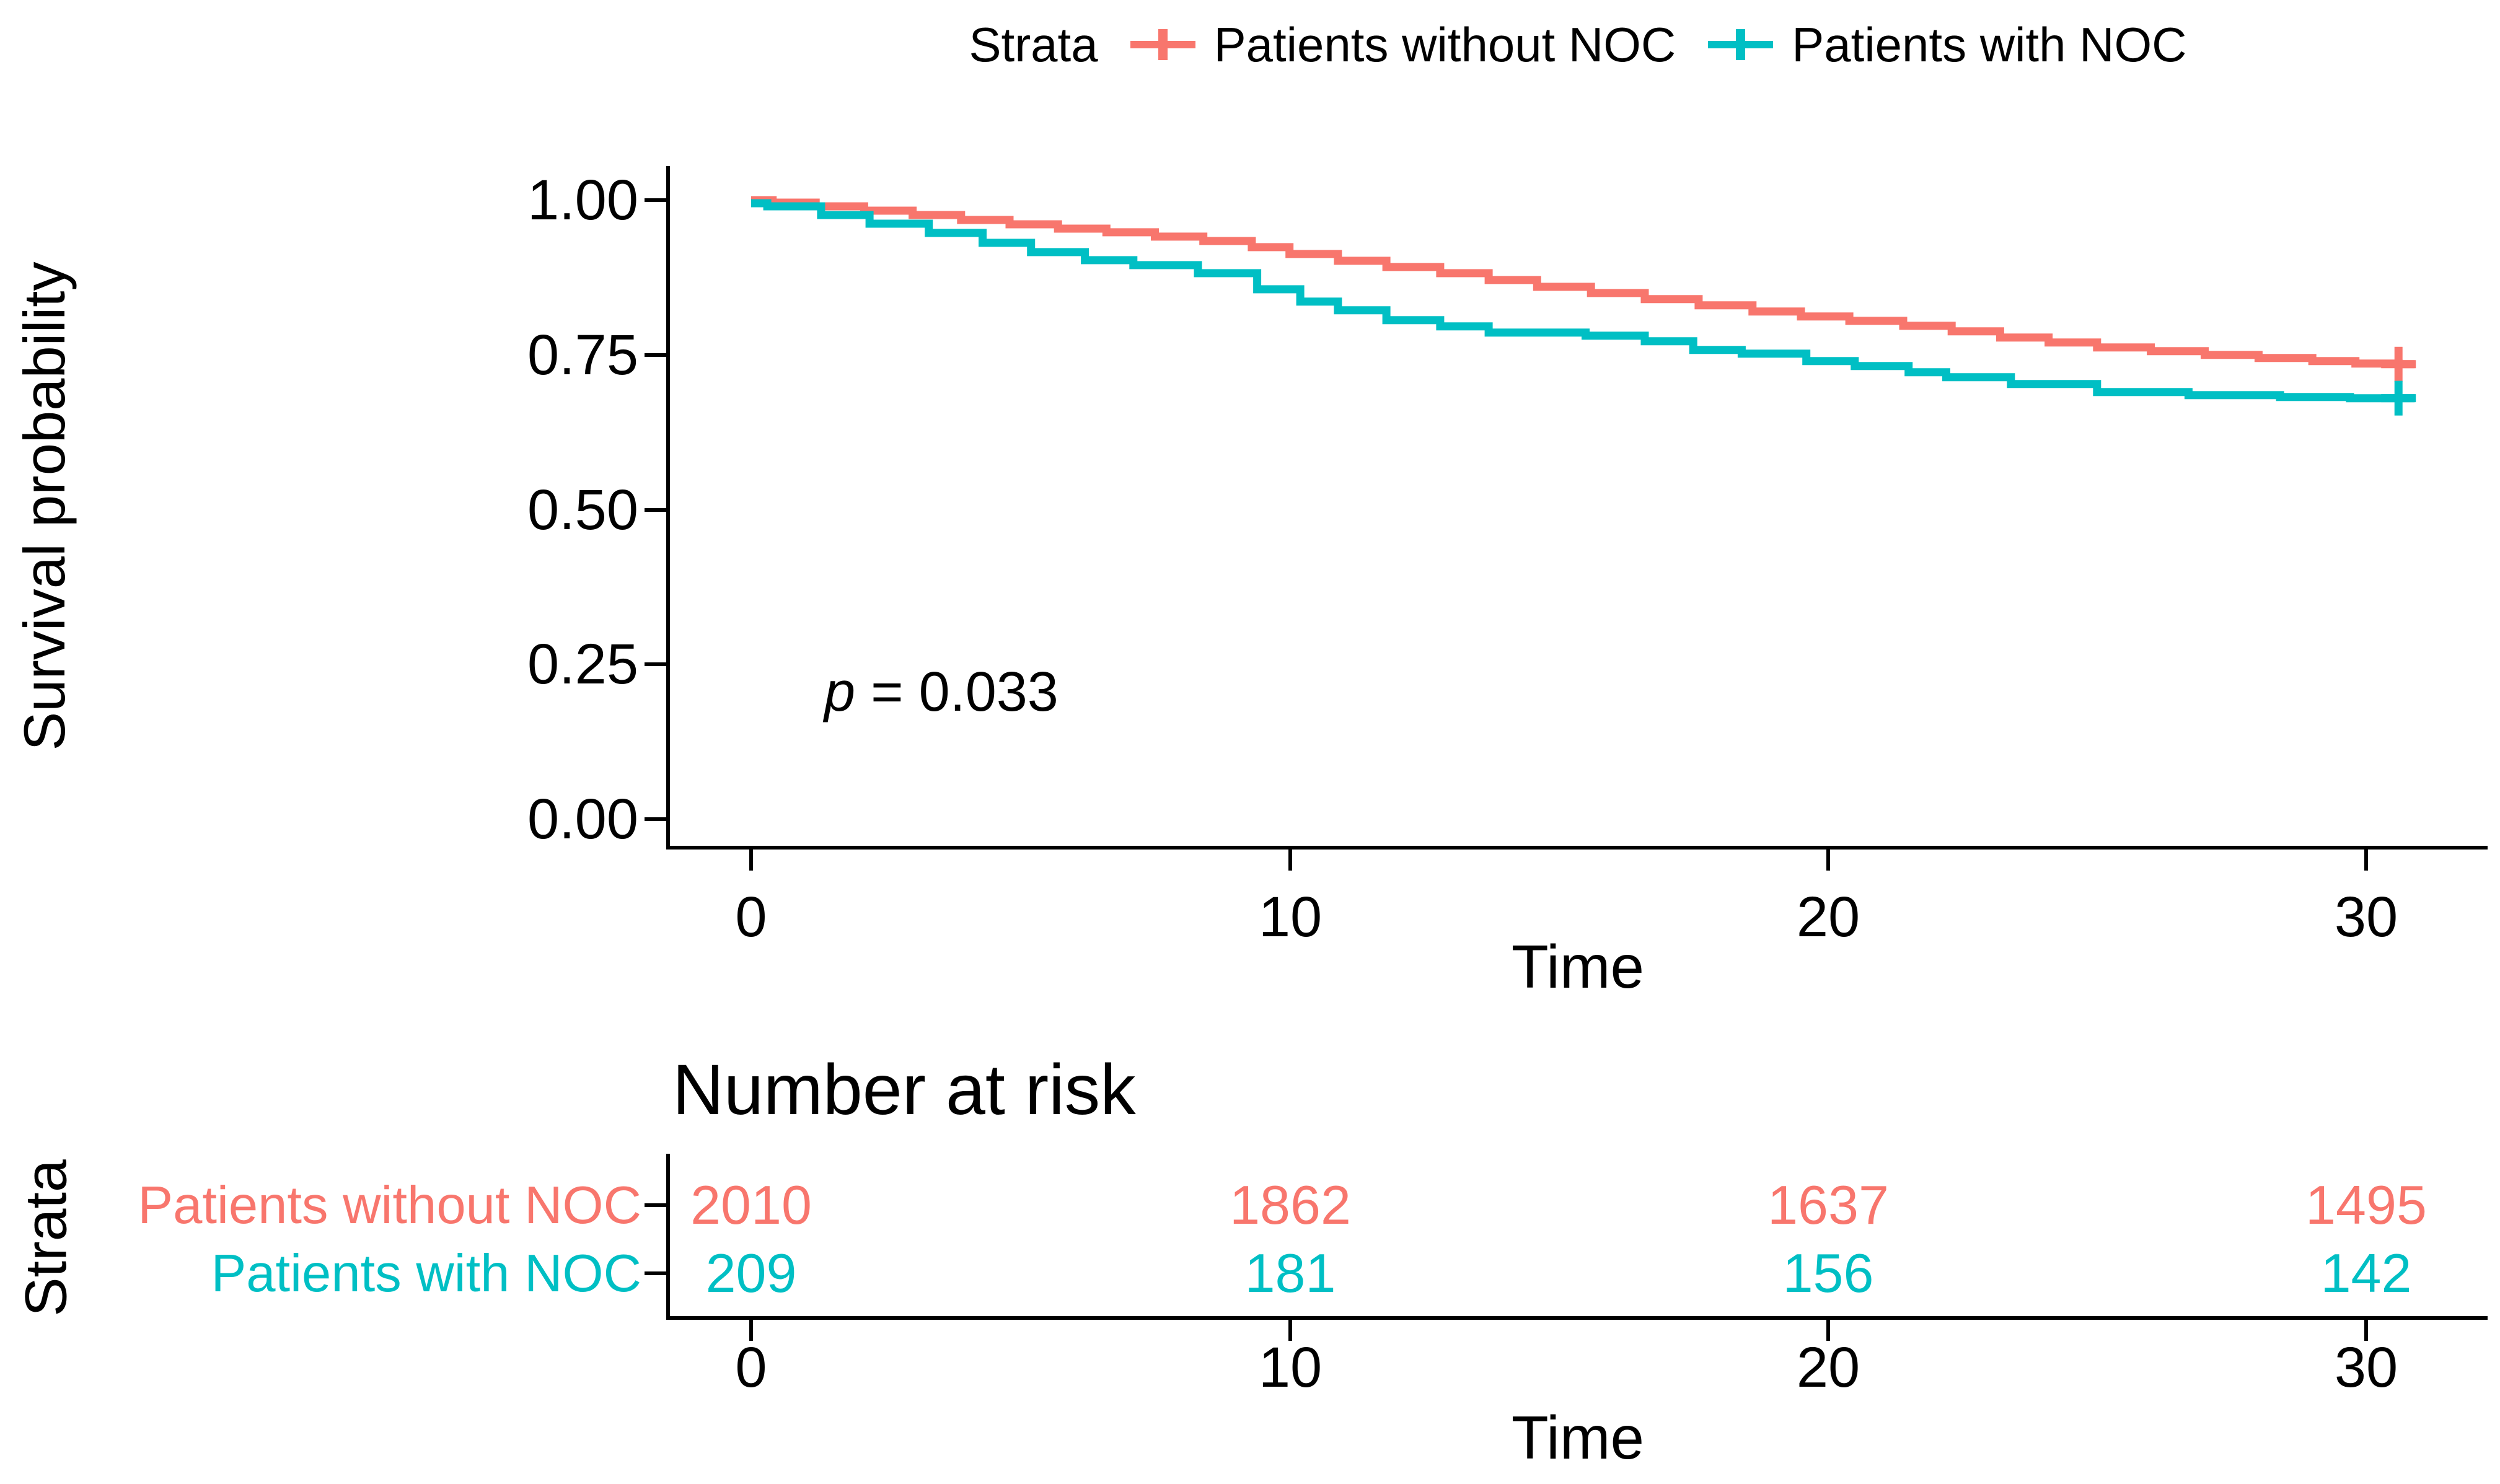 This screenshot has width=2500, height=1484. I want to click on risk-x-tick-label: 0, so click(751, 1367).